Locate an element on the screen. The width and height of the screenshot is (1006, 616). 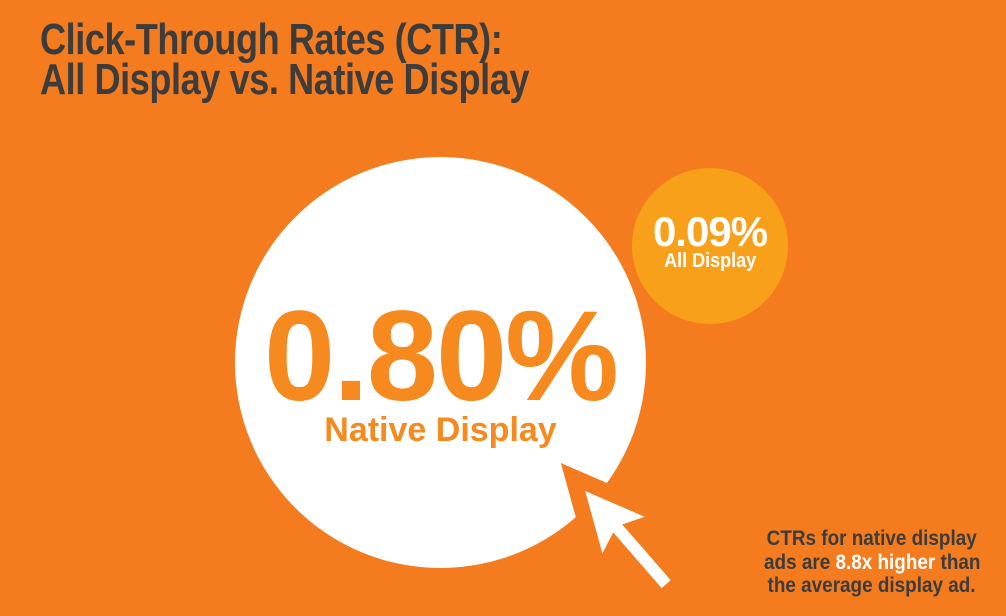
caption-line3: the average display ad. is located at coordinates (871, 585).